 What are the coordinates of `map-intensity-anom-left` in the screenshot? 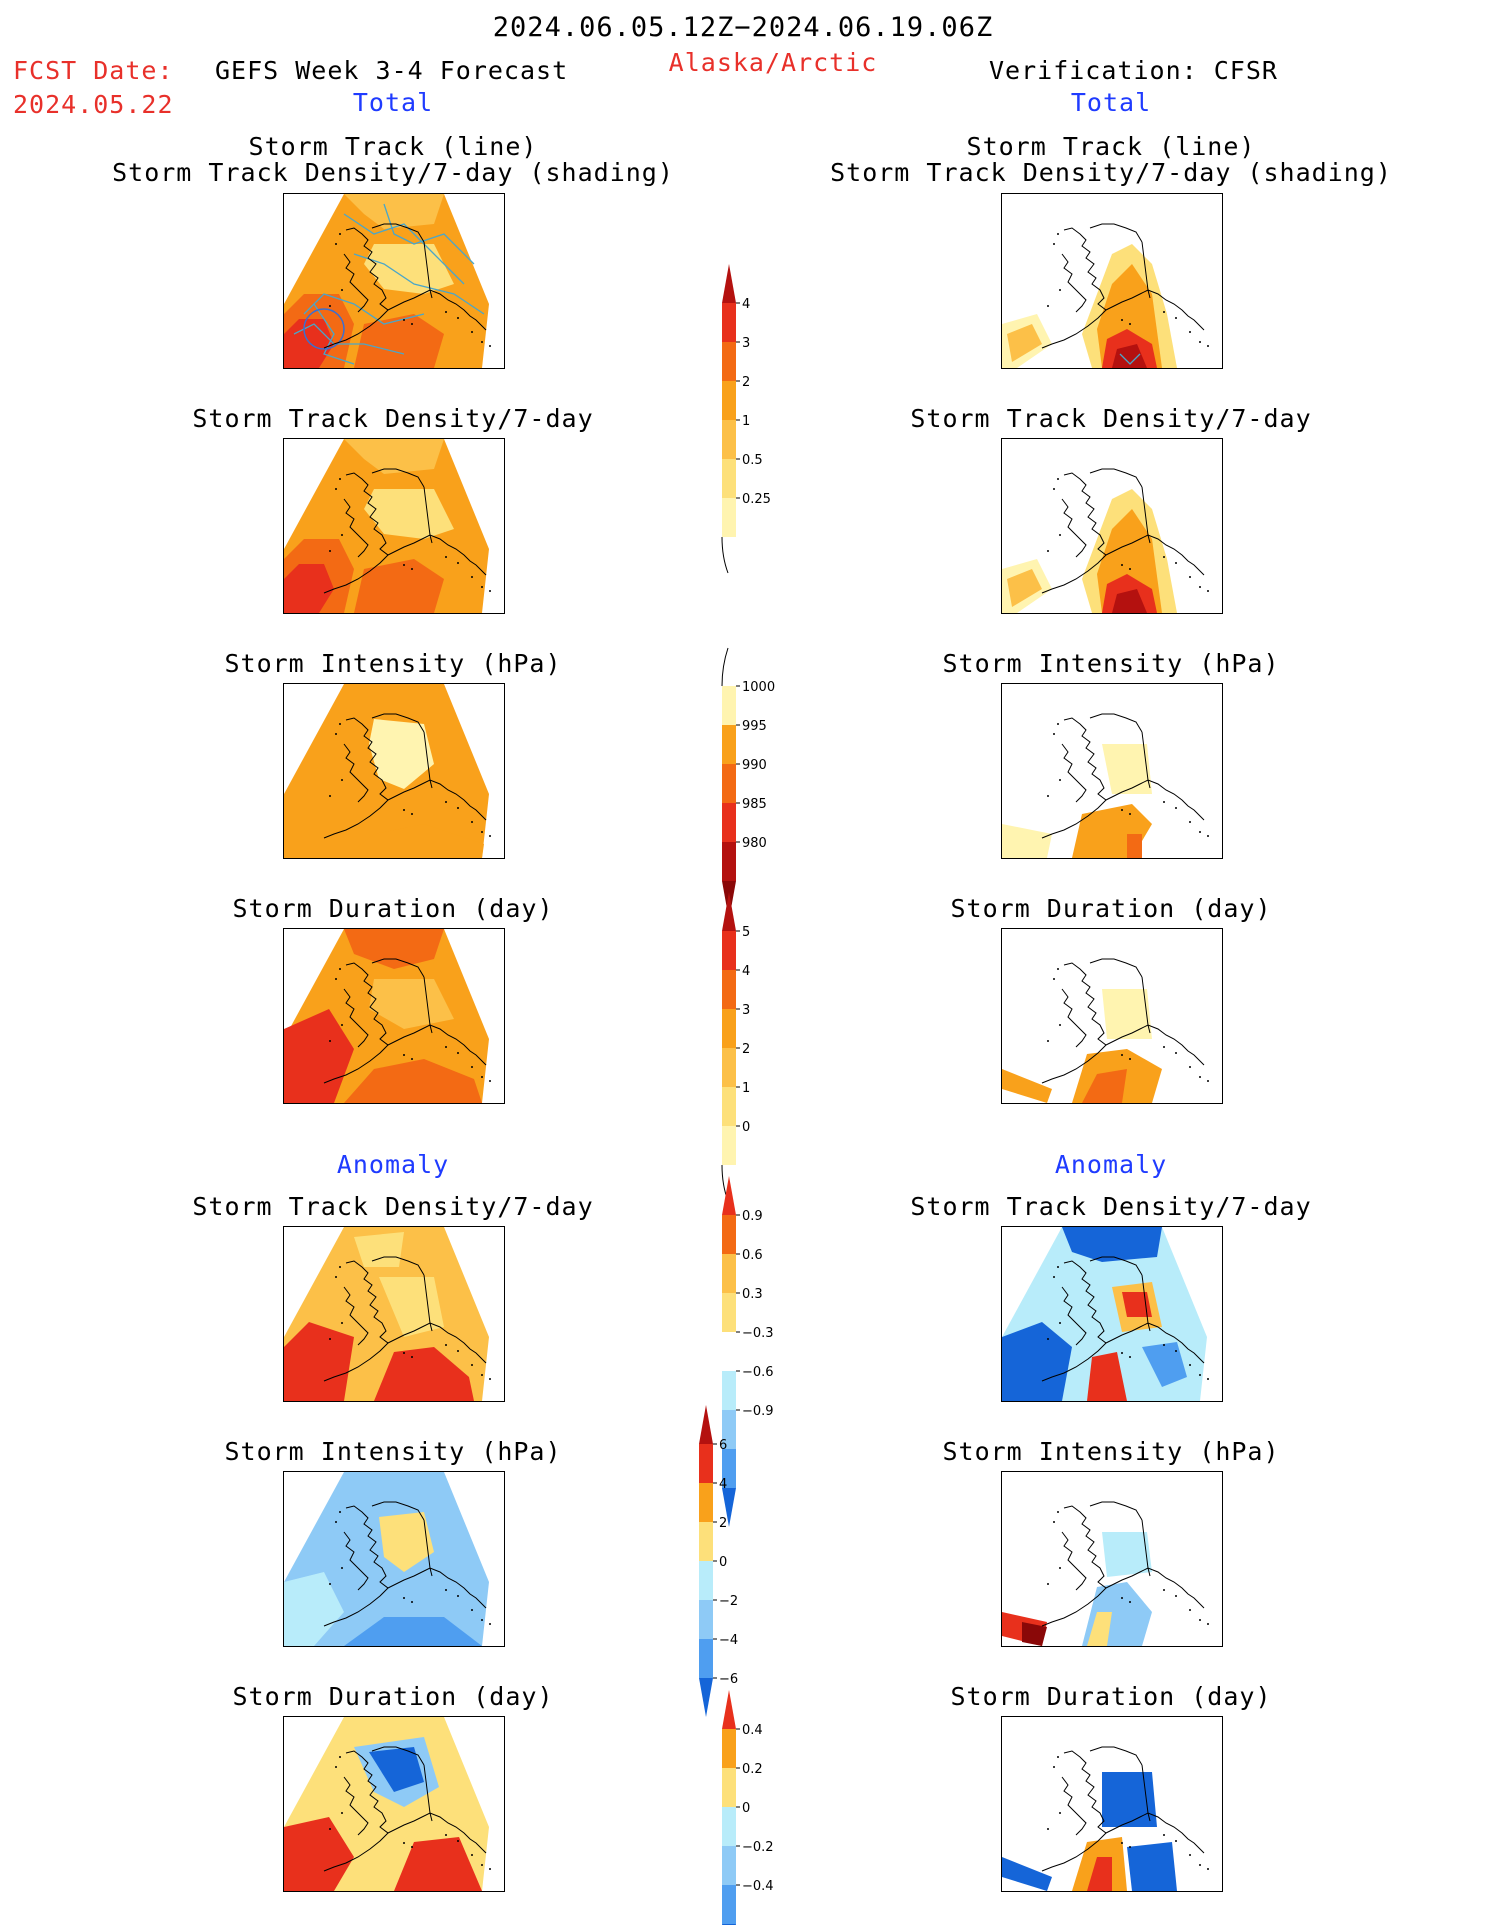 It's located at (394, 1559).